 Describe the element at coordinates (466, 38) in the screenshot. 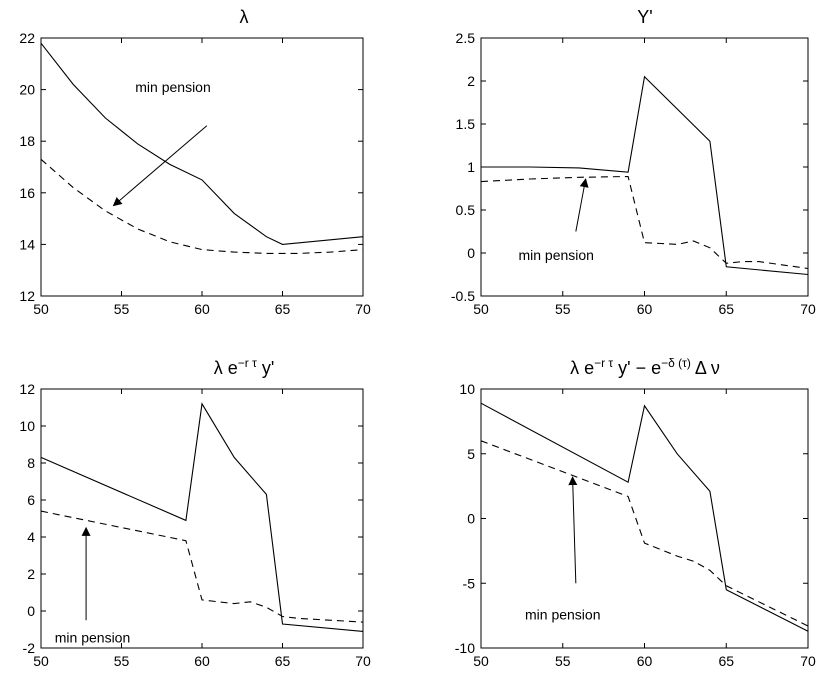

I see `y-tick-label: 2.5` at that location.